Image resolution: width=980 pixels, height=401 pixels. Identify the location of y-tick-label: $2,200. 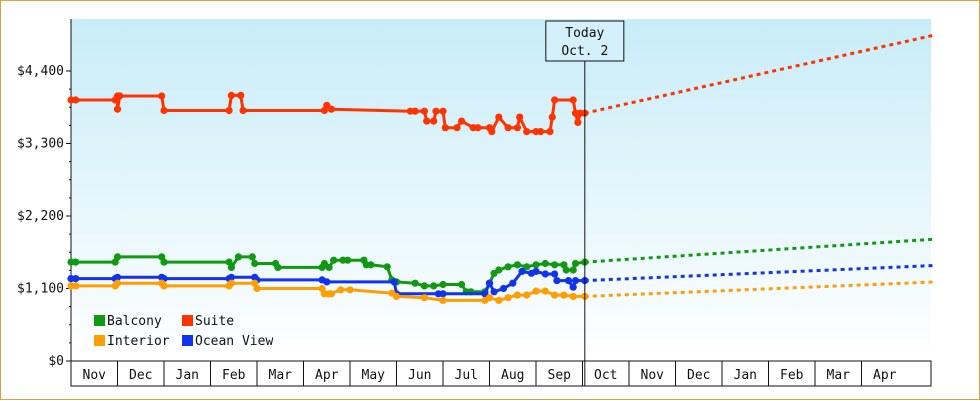
(40, 216).